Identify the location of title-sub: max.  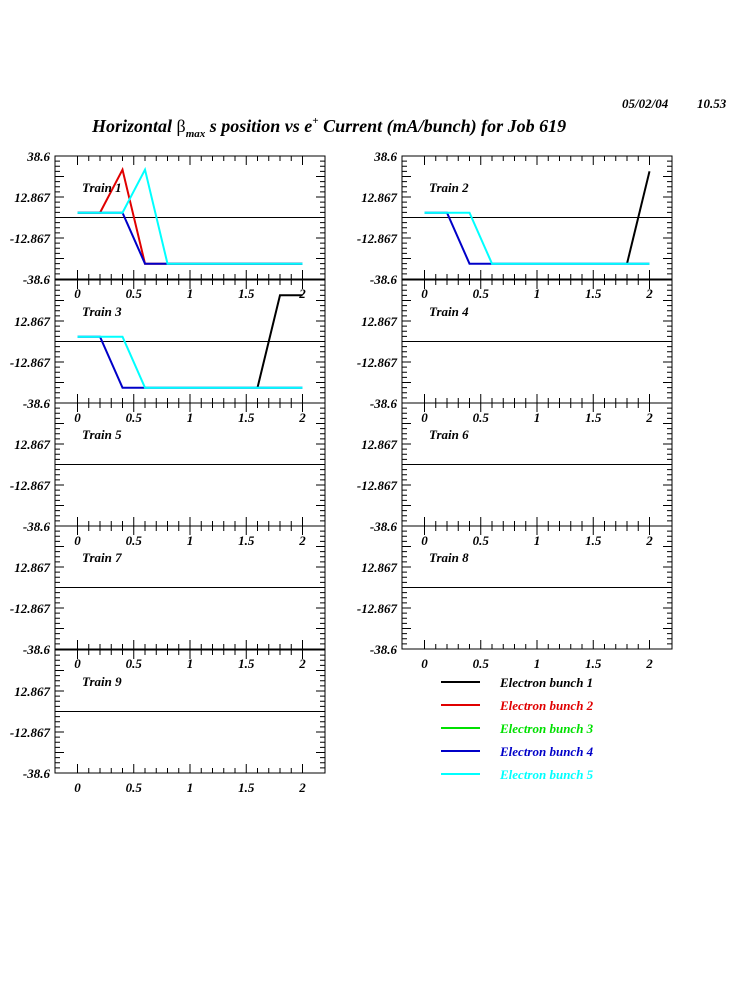
(196, 134).